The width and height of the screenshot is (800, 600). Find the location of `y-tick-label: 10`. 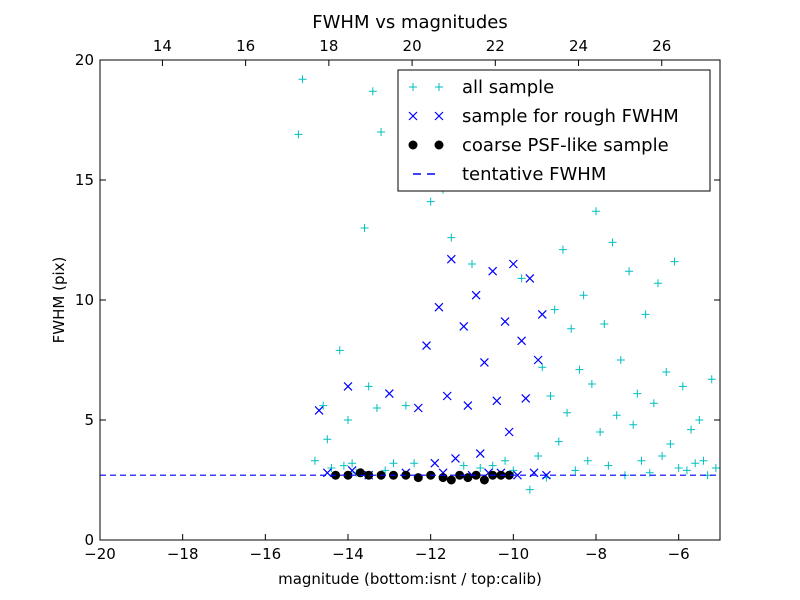

y-tick-label: 10 is located at coordinates (84, 300).